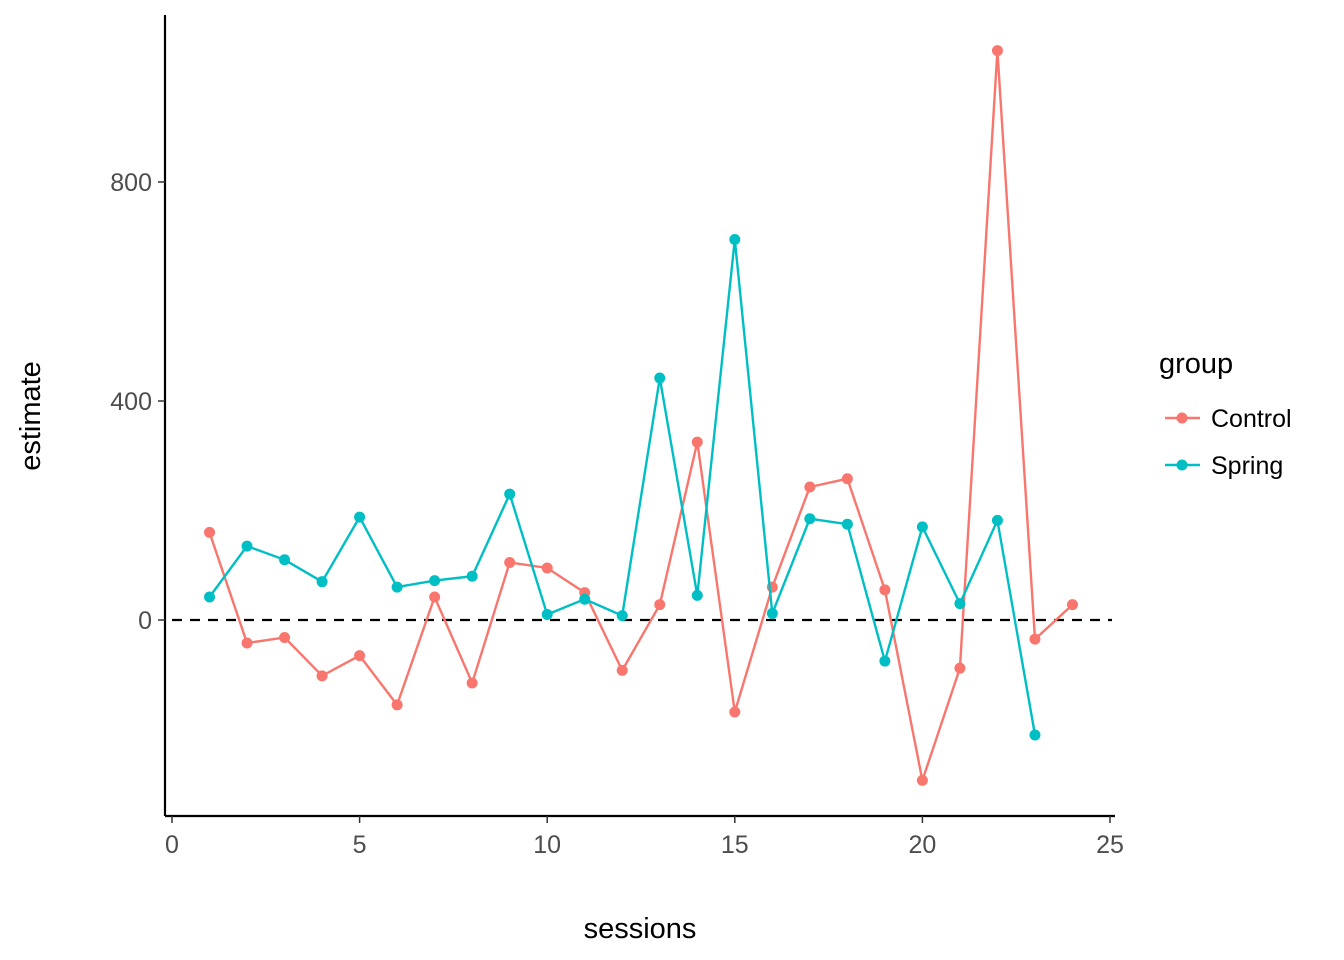  I want to click on legend: group Control Spring, so click(1225, 414).